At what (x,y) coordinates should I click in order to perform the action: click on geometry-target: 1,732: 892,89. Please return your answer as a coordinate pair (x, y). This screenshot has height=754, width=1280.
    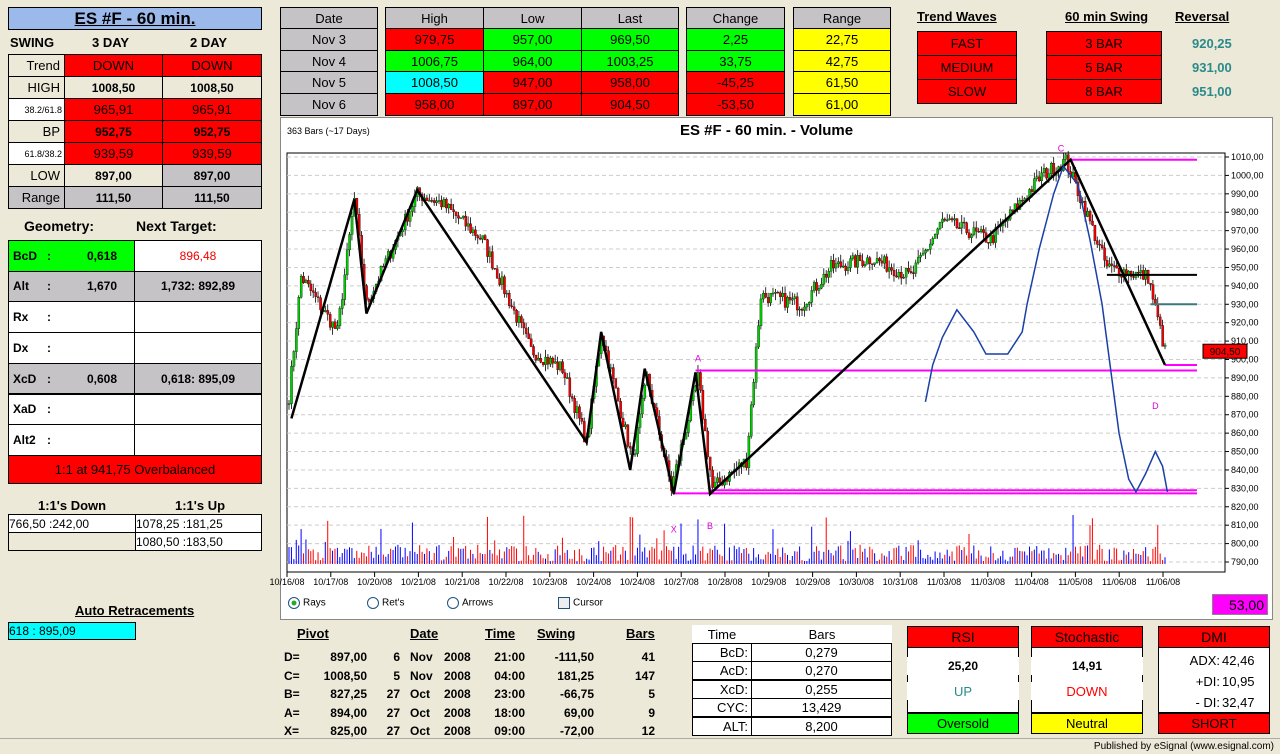
    Looking at the image, I should click on (198, 286).